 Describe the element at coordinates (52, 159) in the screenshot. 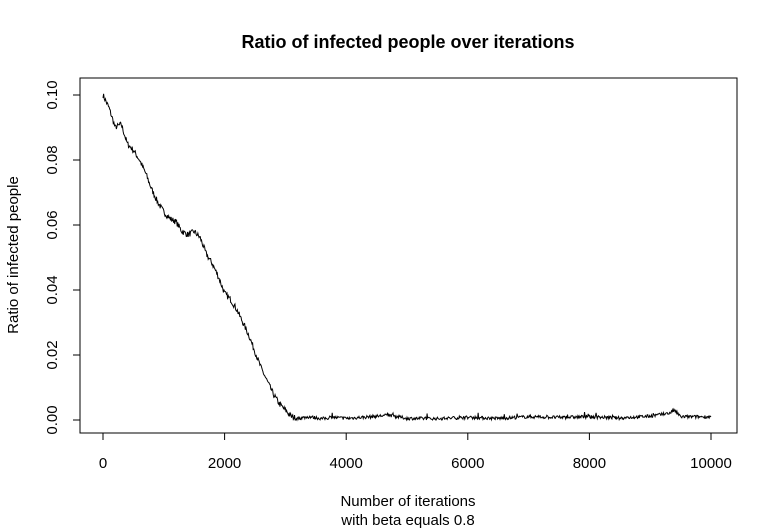

I see `y-tick-label: 0.08` at that location.